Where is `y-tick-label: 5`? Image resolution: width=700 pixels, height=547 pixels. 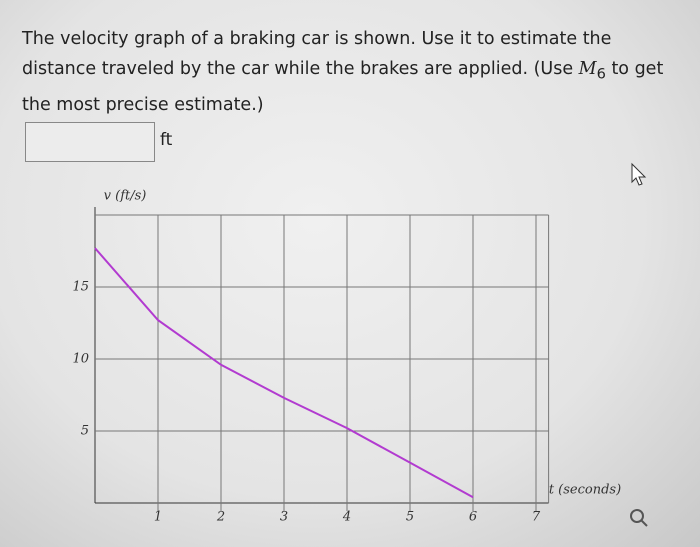 y-tick-label: 5 is located at coordinates (85, 431).